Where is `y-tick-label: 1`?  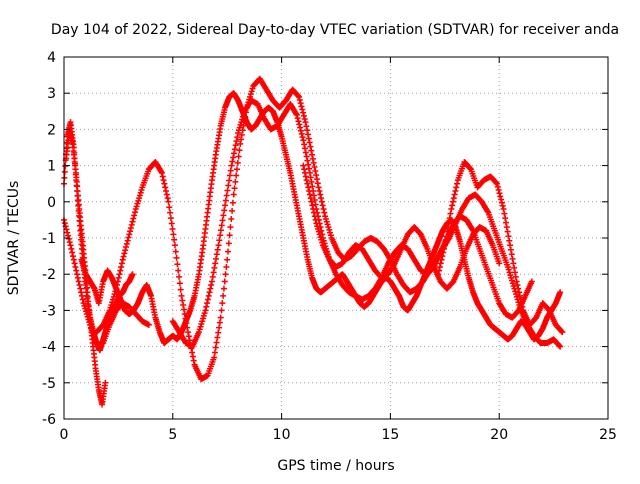 y-tick-label: 1 is located at coordinates (51, 167).